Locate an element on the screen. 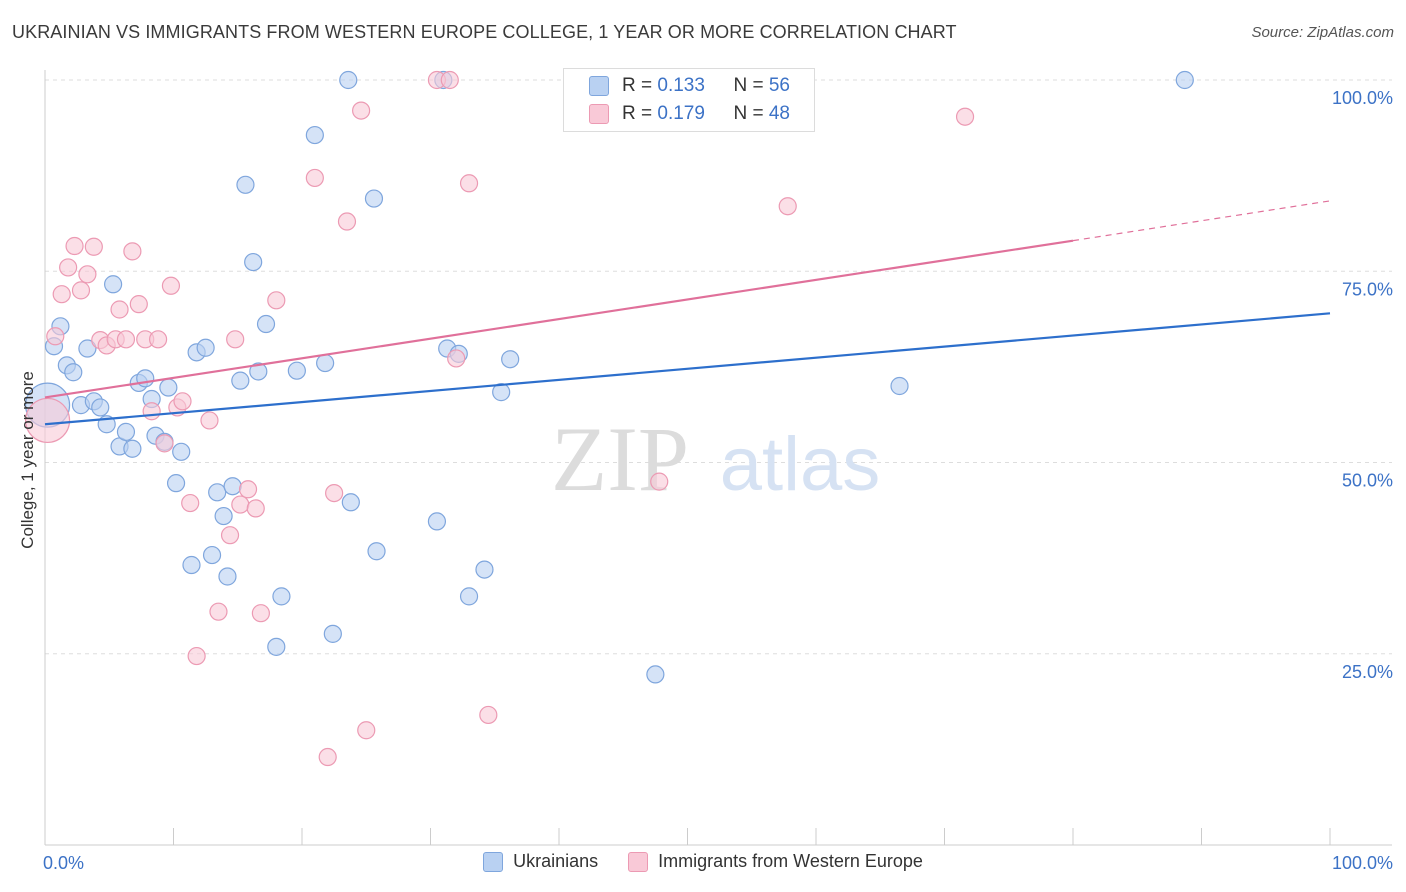 This screenshot has width=1406, height=892. trend-line-western-europe is located at coordinates (559, 319).